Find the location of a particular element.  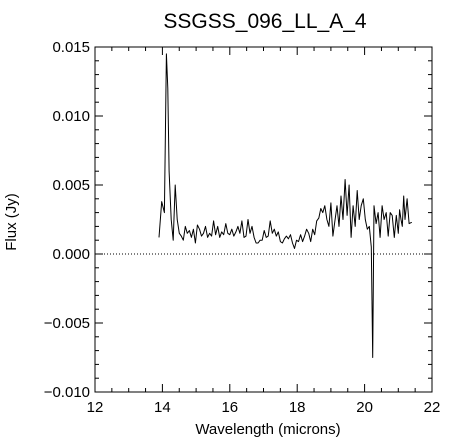

chart-title: SSGSS_096_LL_A_4 is located at coordinates (264, 21).